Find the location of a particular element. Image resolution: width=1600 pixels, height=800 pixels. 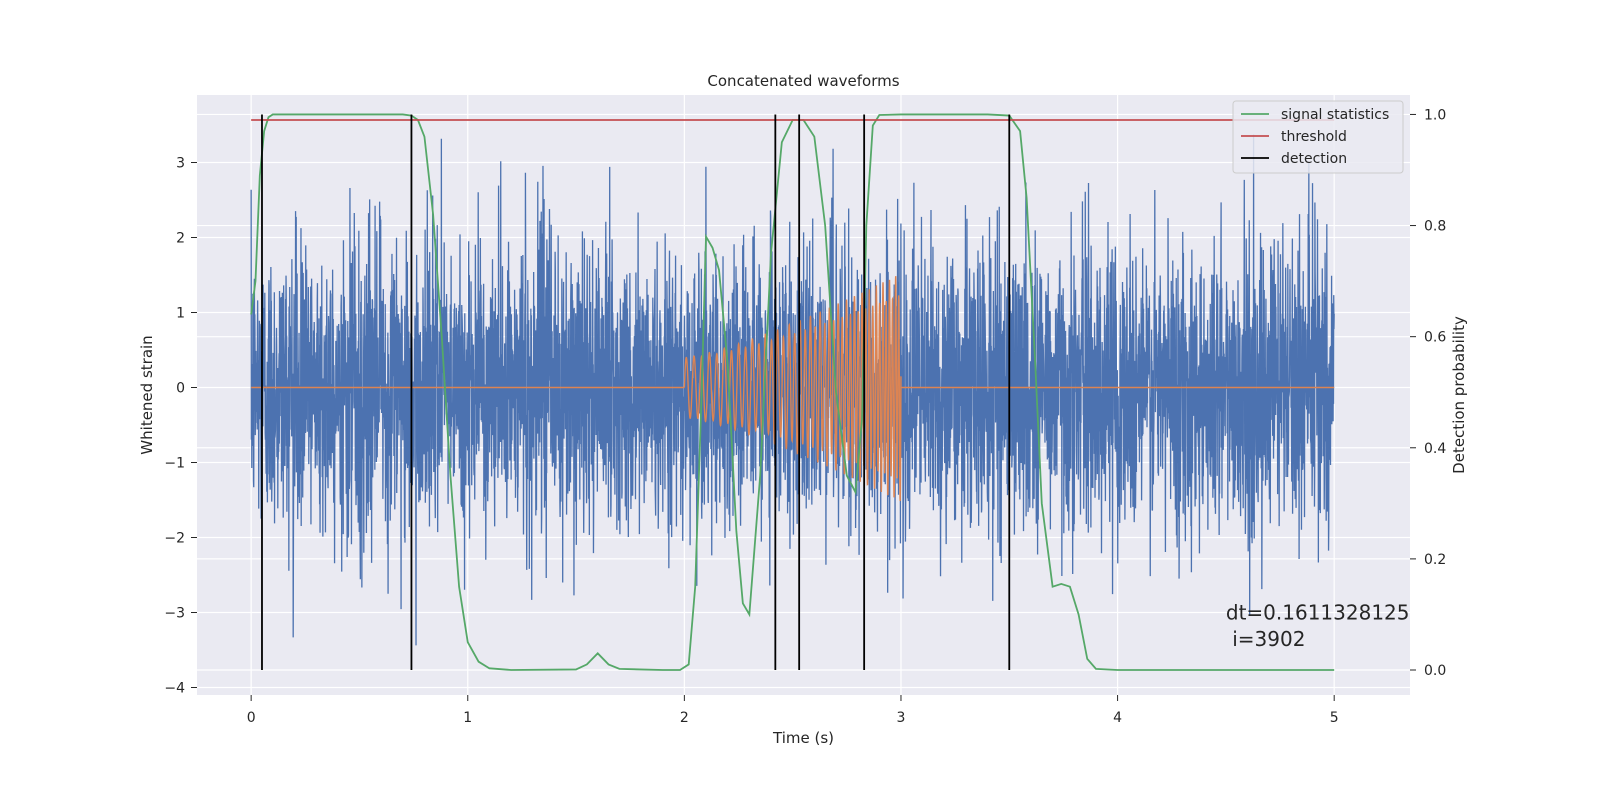

y-tick-label: −3 is located at coordinates (174, 614).